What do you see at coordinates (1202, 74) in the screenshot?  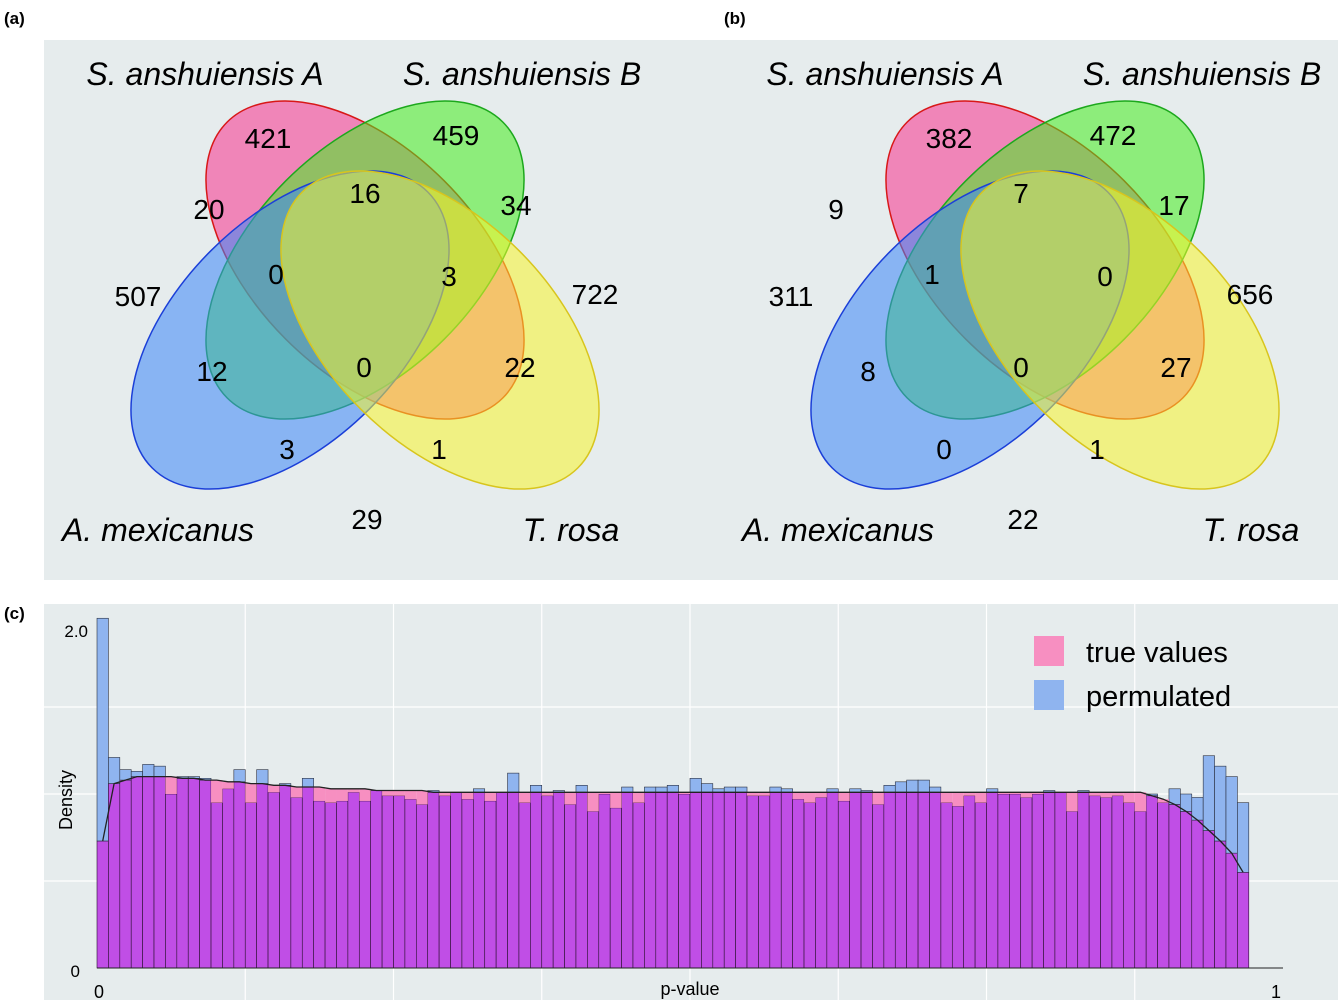 I see `set-label-s-anshuiensis-b: S. anshuiensis B` at bounding box center [1202, 74].